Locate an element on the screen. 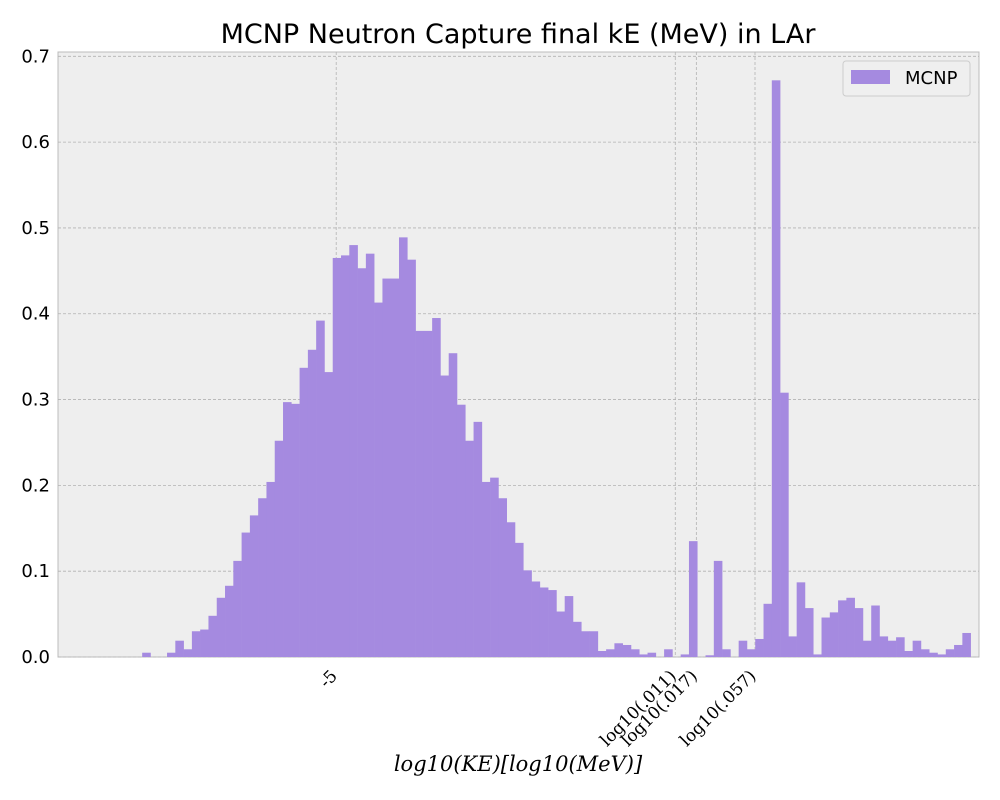  y-tick-label: 0.6 is located at coordinates (35, 142).